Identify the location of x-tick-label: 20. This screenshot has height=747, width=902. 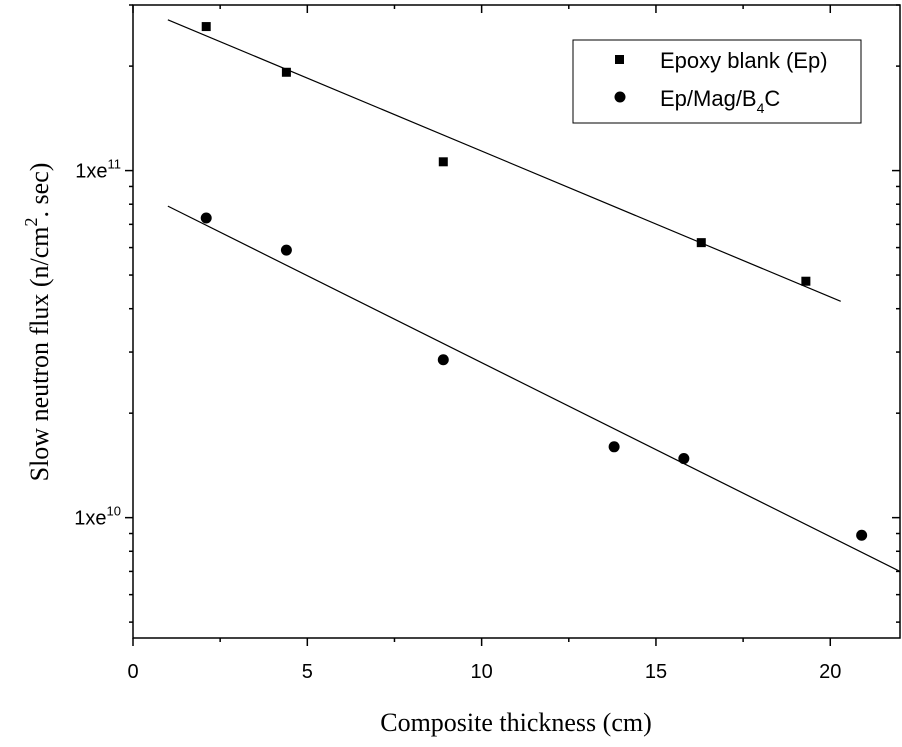
(830, 672).